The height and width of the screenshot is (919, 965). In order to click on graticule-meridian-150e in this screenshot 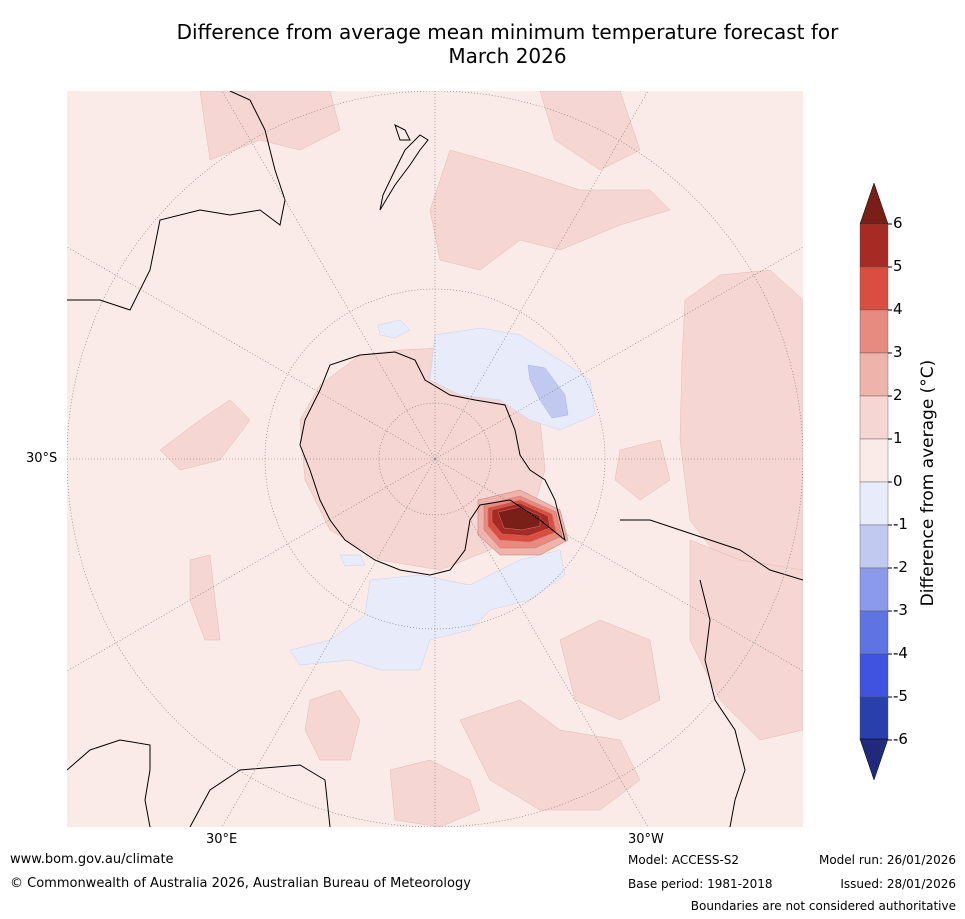, I will do `click(328, 642)`.